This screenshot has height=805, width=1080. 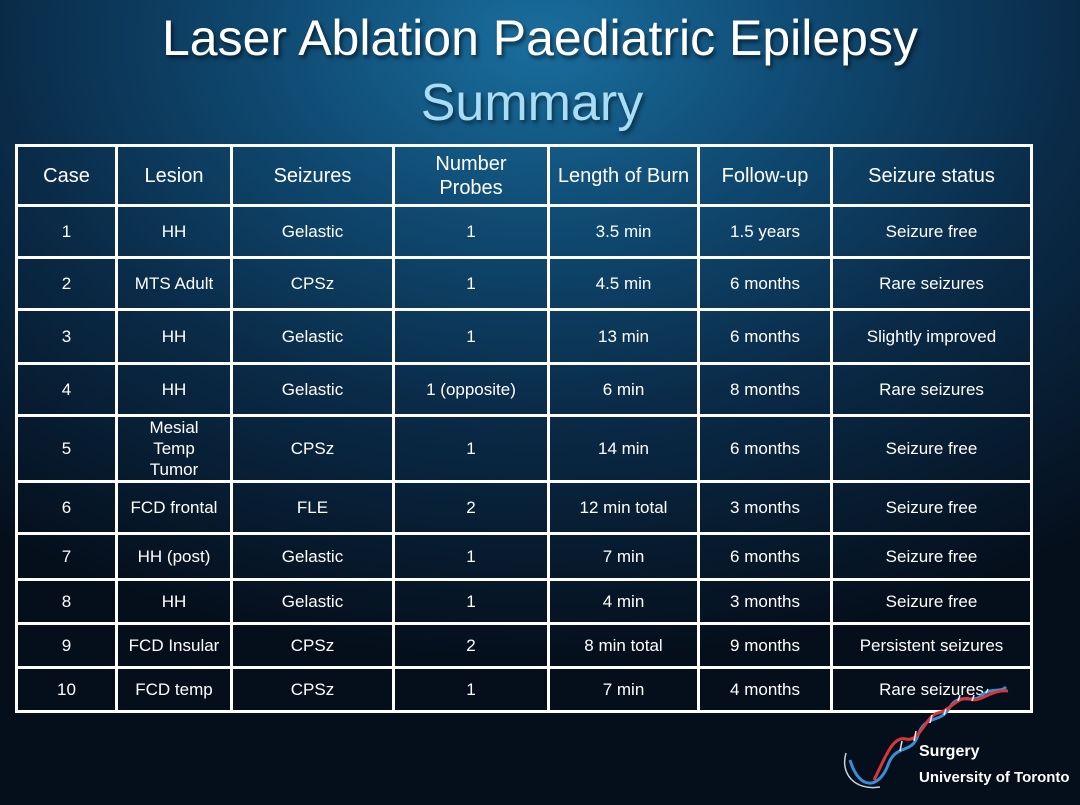 I want to click on cell-length-of-burn: 14 min, so click(x=623, y=448).